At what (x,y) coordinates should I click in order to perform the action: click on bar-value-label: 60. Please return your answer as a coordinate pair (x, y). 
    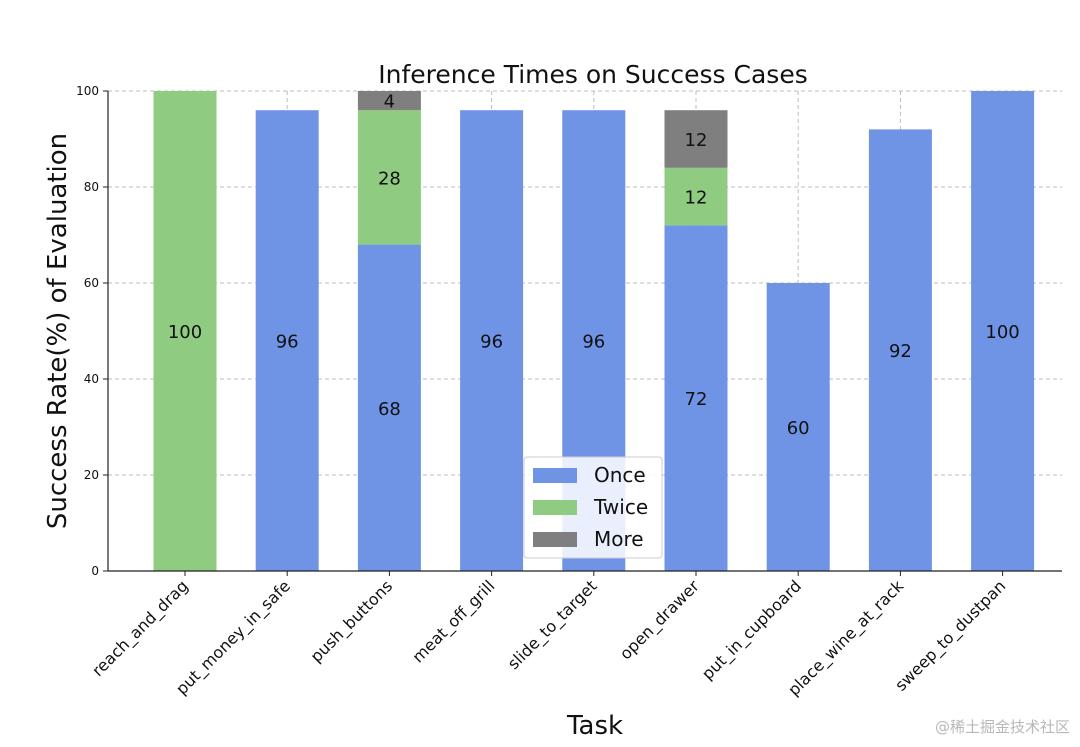
    Looking at the image, I should click on (798, 428).